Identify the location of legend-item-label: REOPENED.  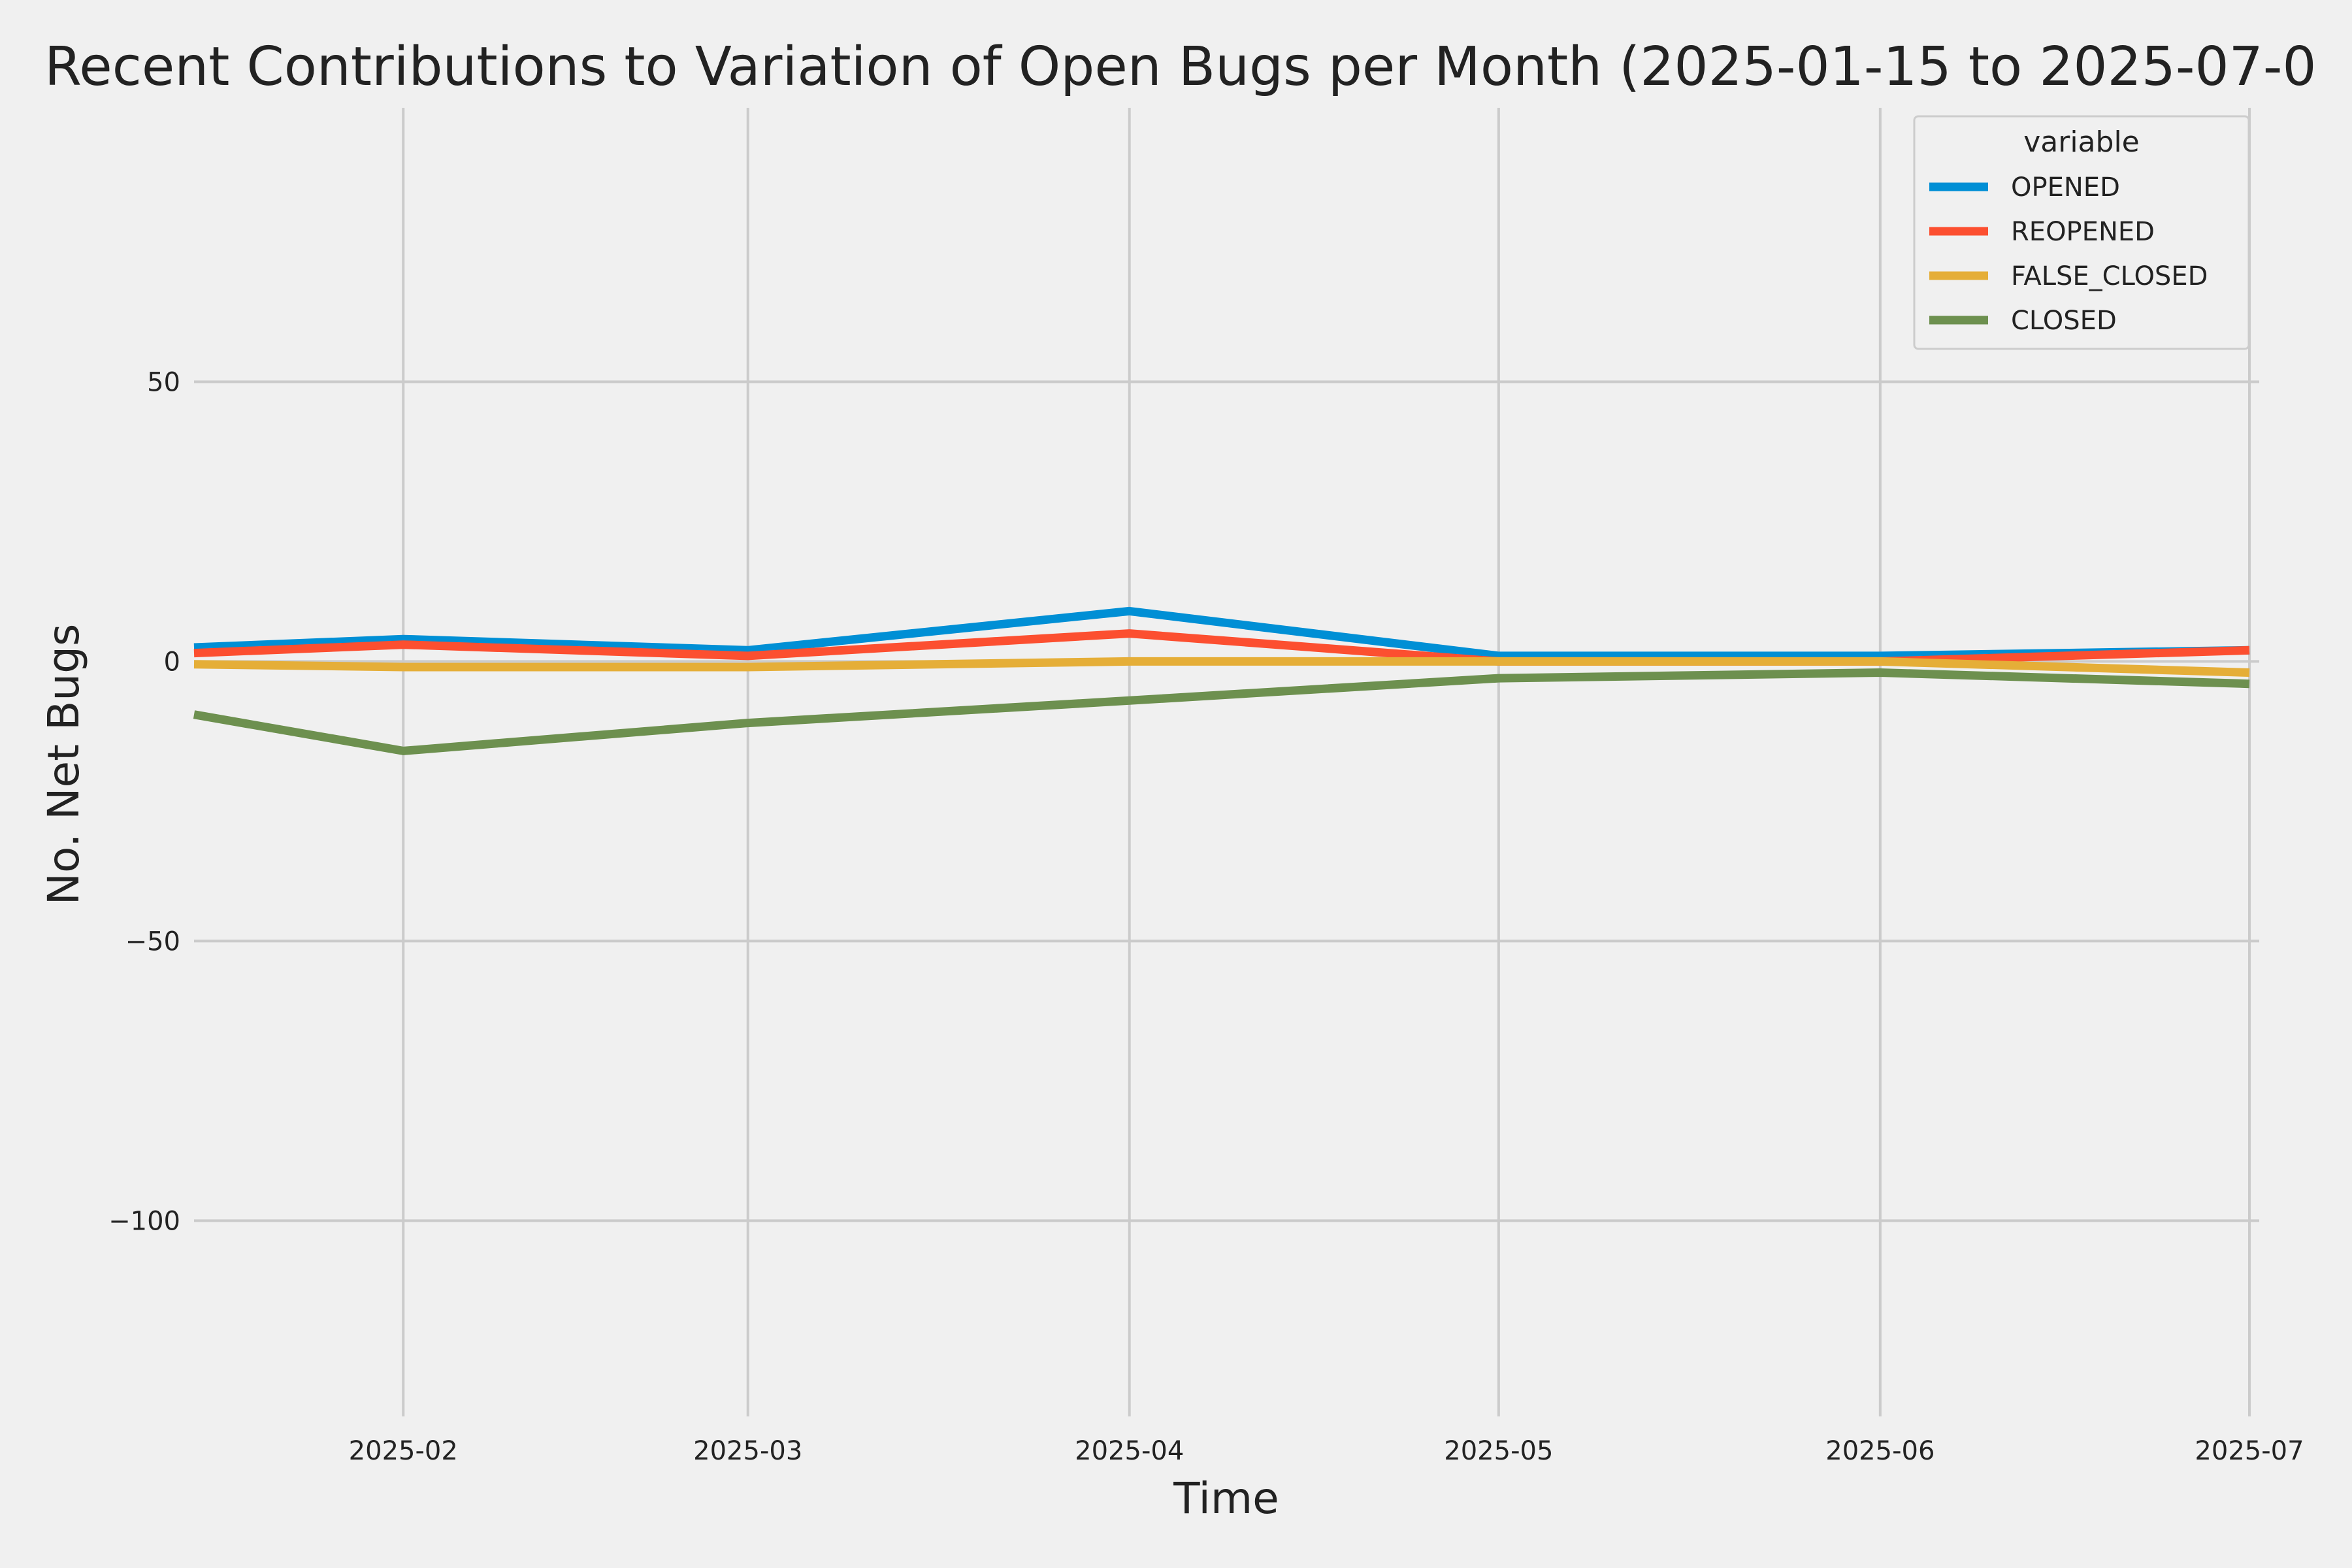
(2083, 232).